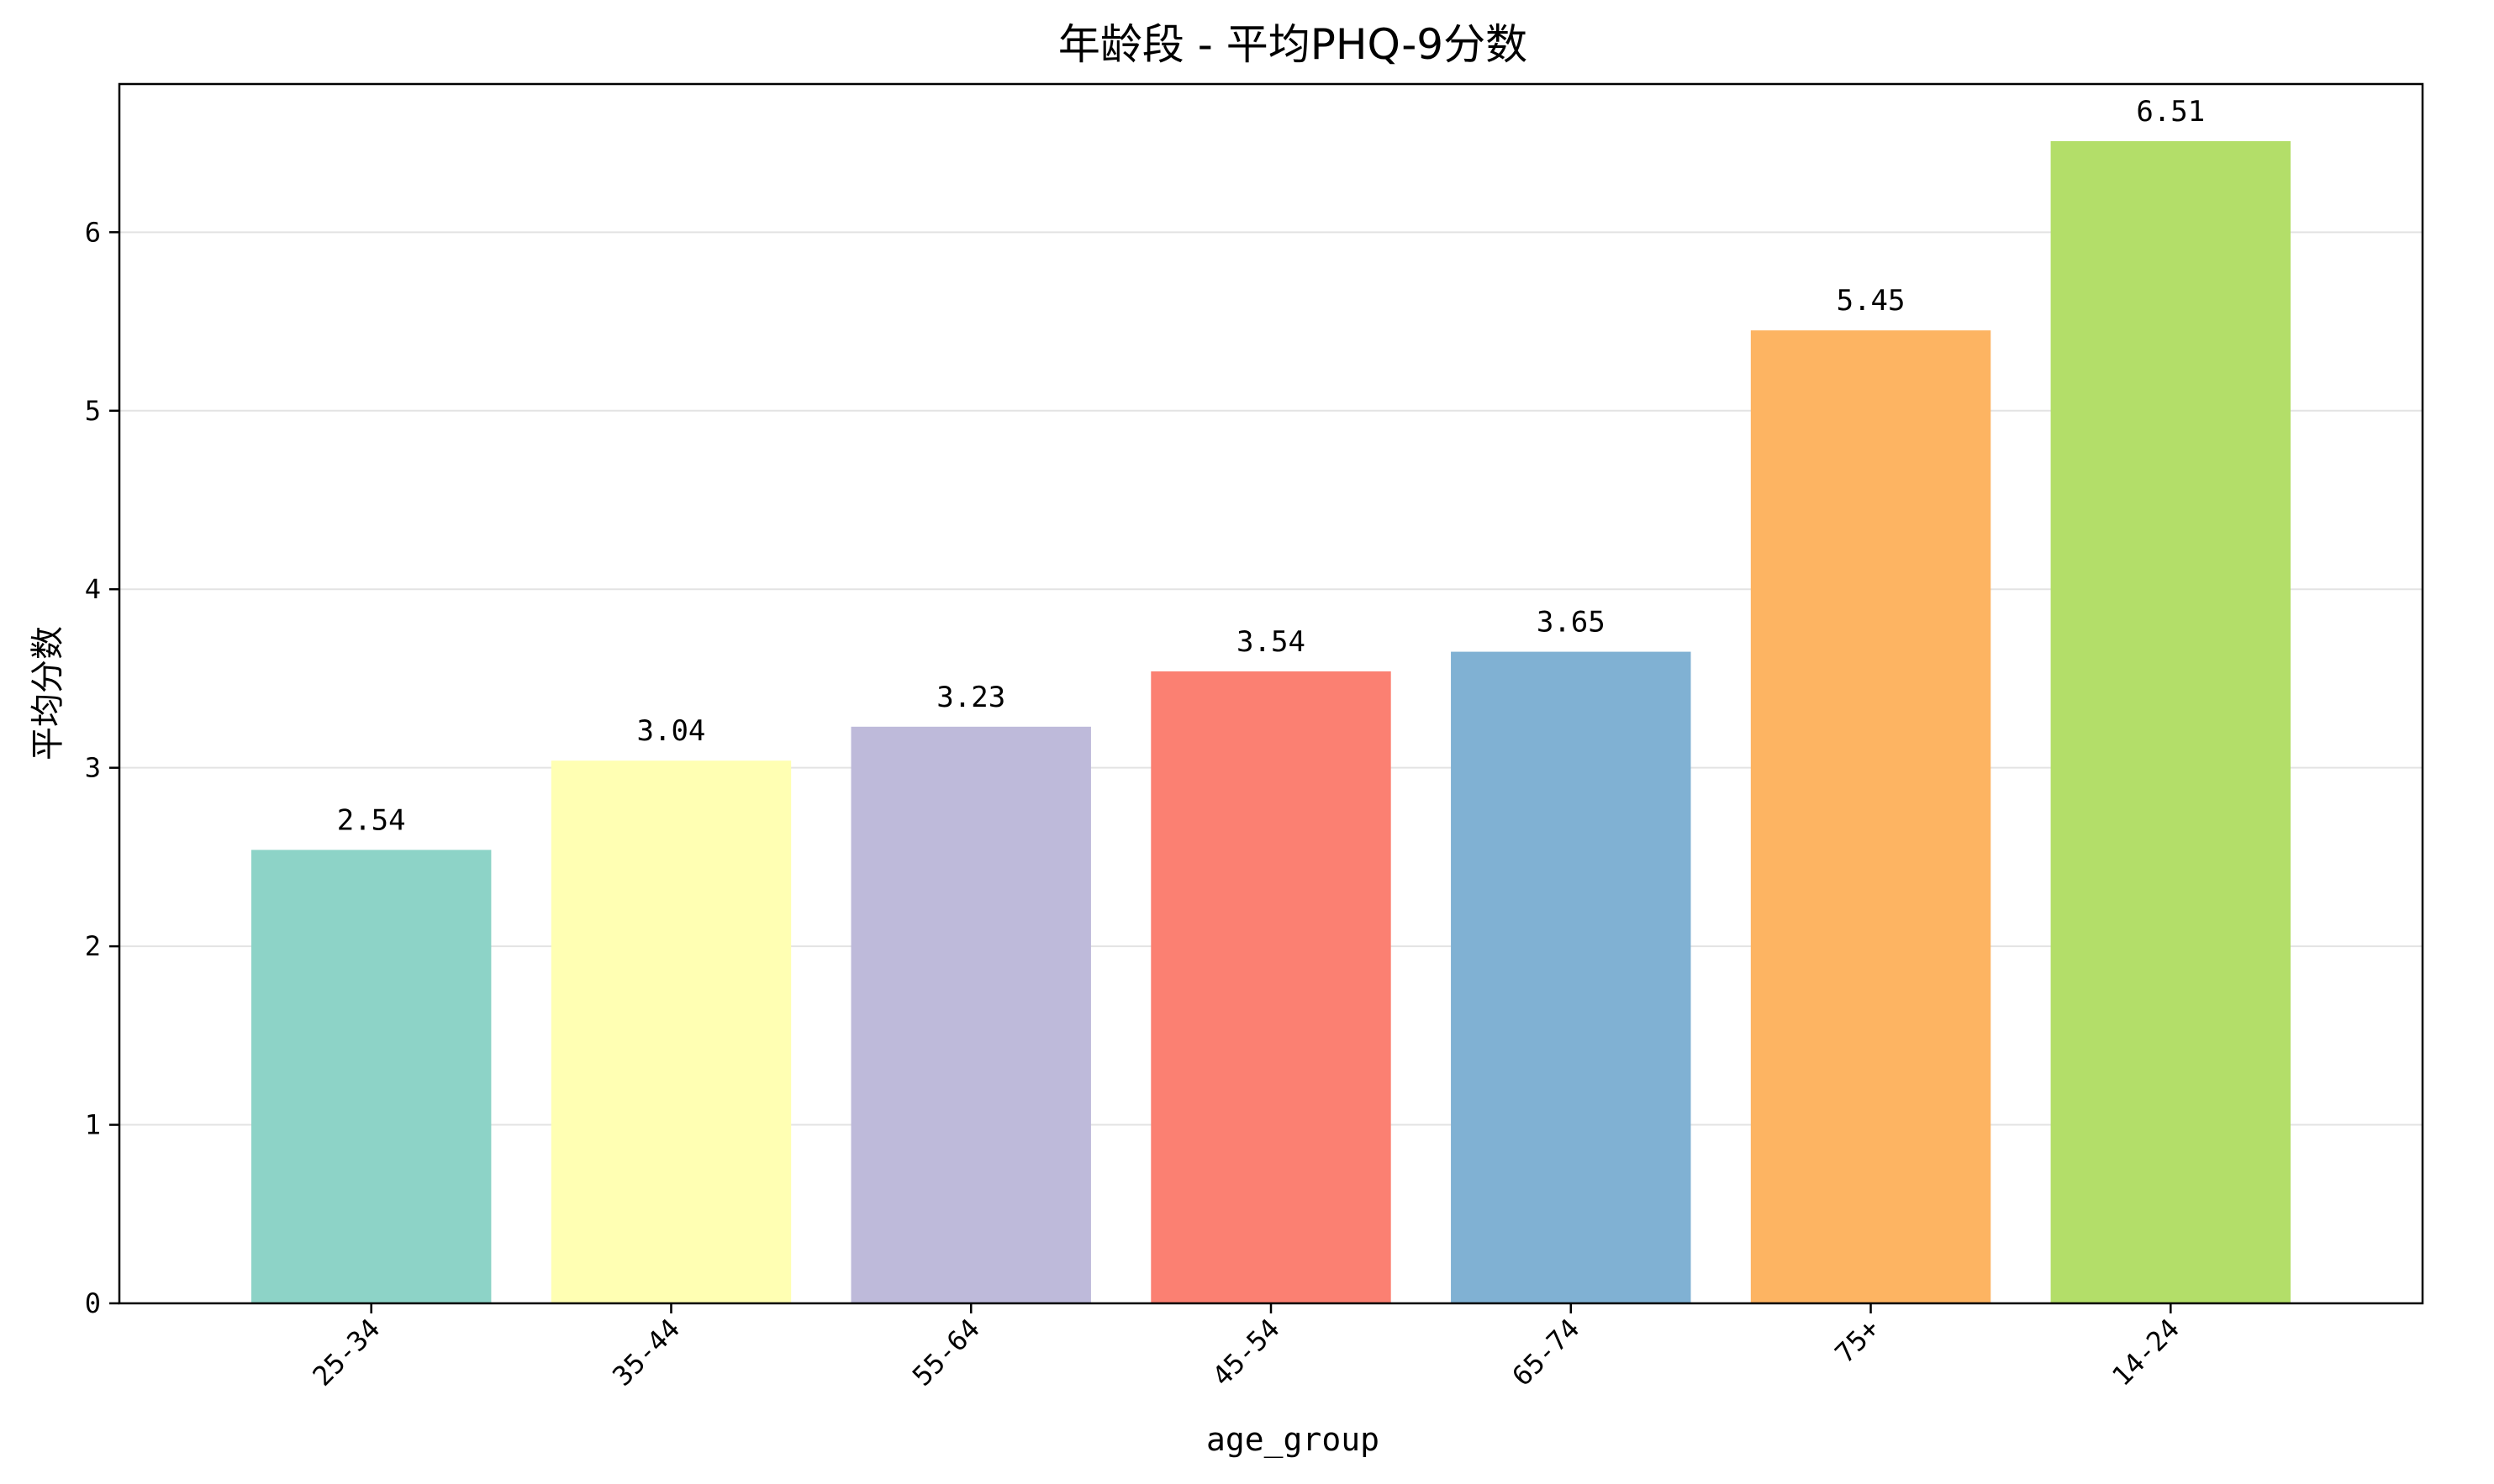 This screenshot has height=1484, width=2494. What do you see at coordinates (93, 946) in the screenshot?
I see `y-tick-label: 2` at bounding box center [93, 946].